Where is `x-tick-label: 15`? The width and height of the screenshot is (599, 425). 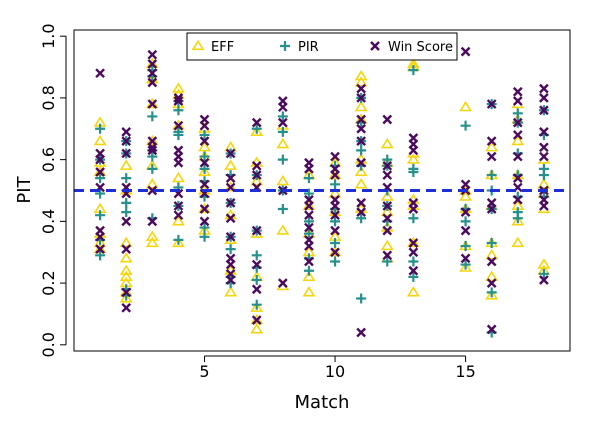 x-tick-label: 15 is located at coordinates (465, 371).